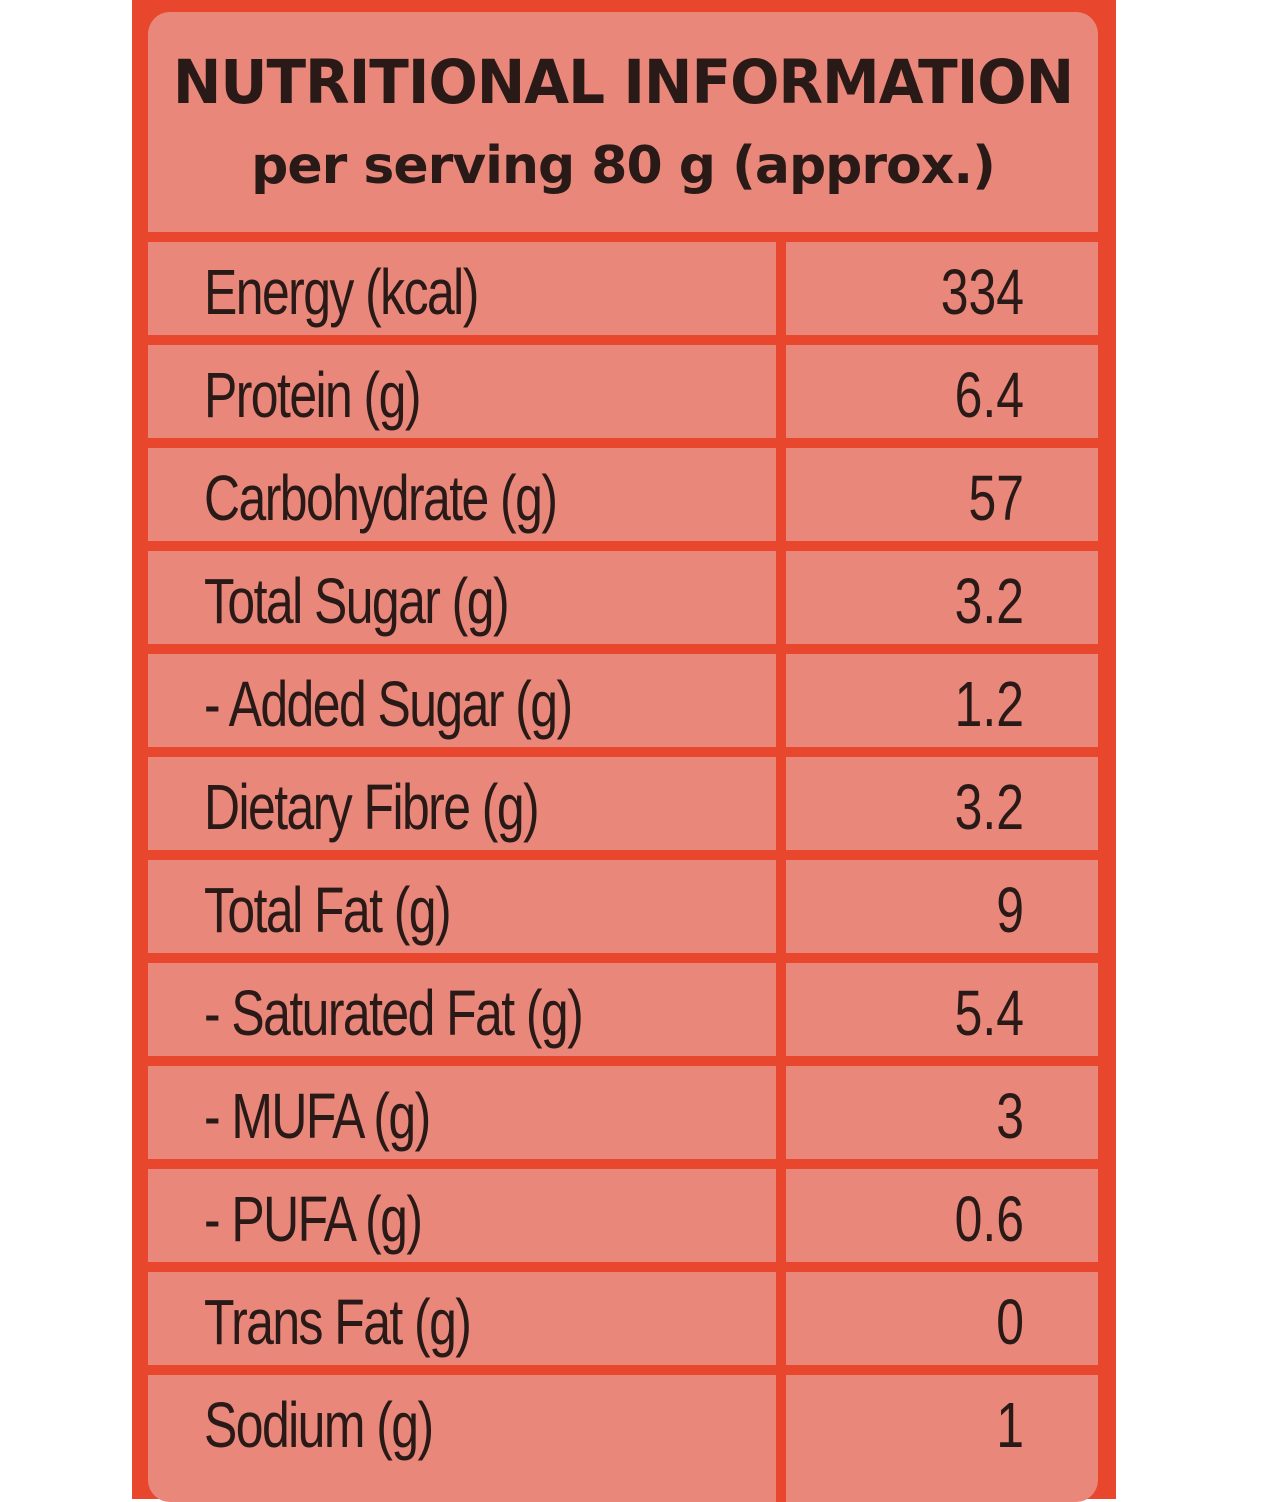  I want to click on nutrient-value: 1.2, so click(989, 704).